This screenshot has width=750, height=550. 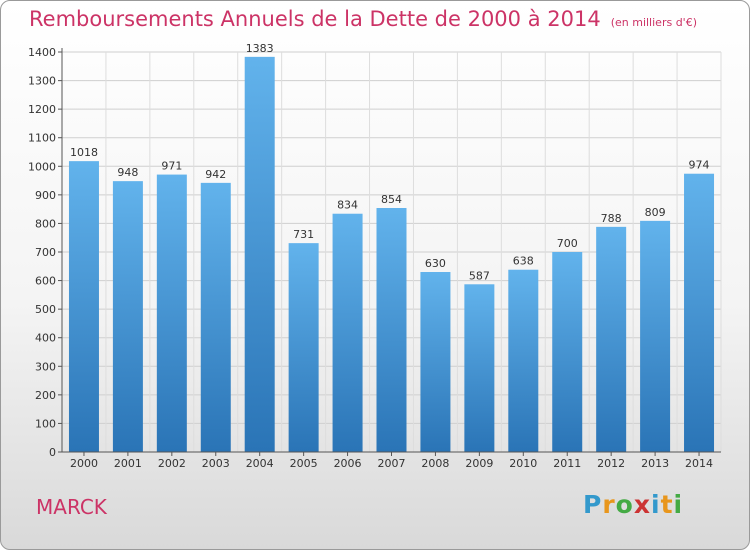 What do you see at coordinates (611, 218) in the screenshot?
I see `bar-value-label: 788` at bounding box center [611, 218].